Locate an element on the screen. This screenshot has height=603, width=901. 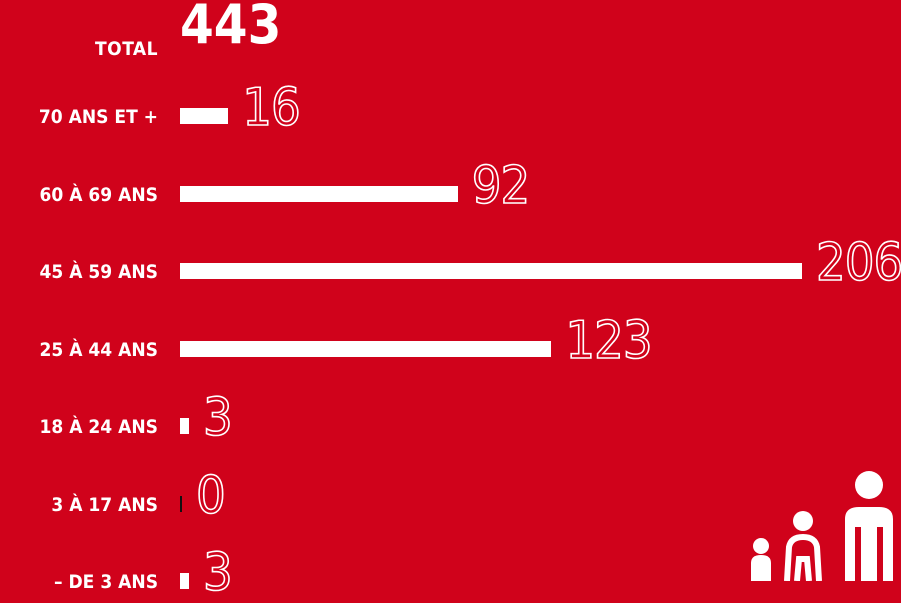
category-label: 70 ANS ET + is located at coordinates (98, 117).